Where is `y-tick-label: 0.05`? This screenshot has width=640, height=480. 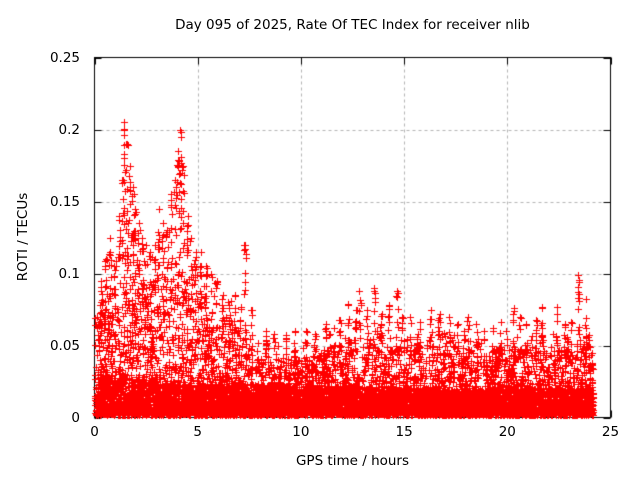
y-tick-label: 0.05 is located at coordinates (64, 345).